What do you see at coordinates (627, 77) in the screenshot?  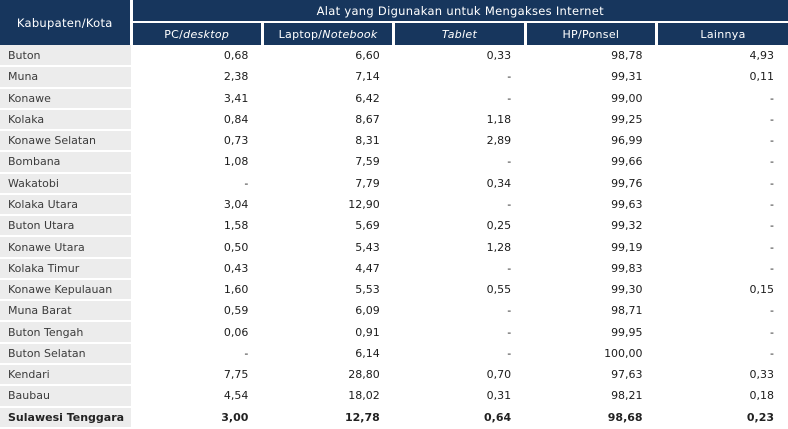 I see `value-cell: 99,31` at bounding box center [627, 77].